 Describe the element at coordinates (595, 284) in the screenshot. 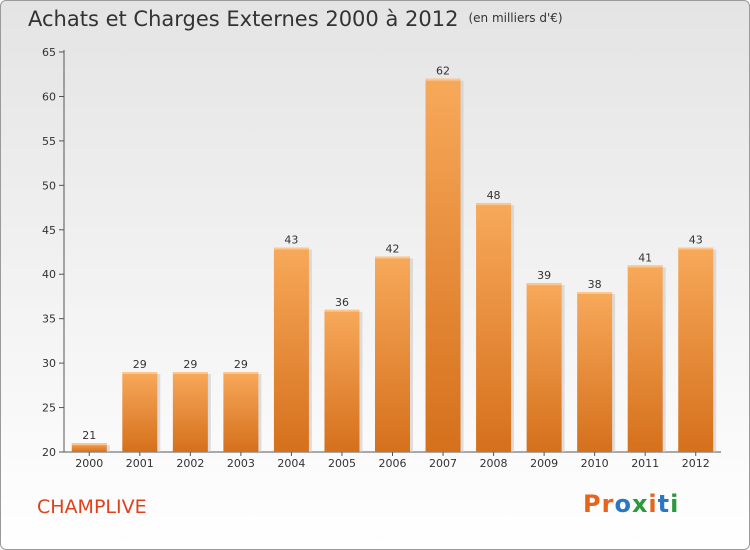

I see `data-label: 38` at that location.